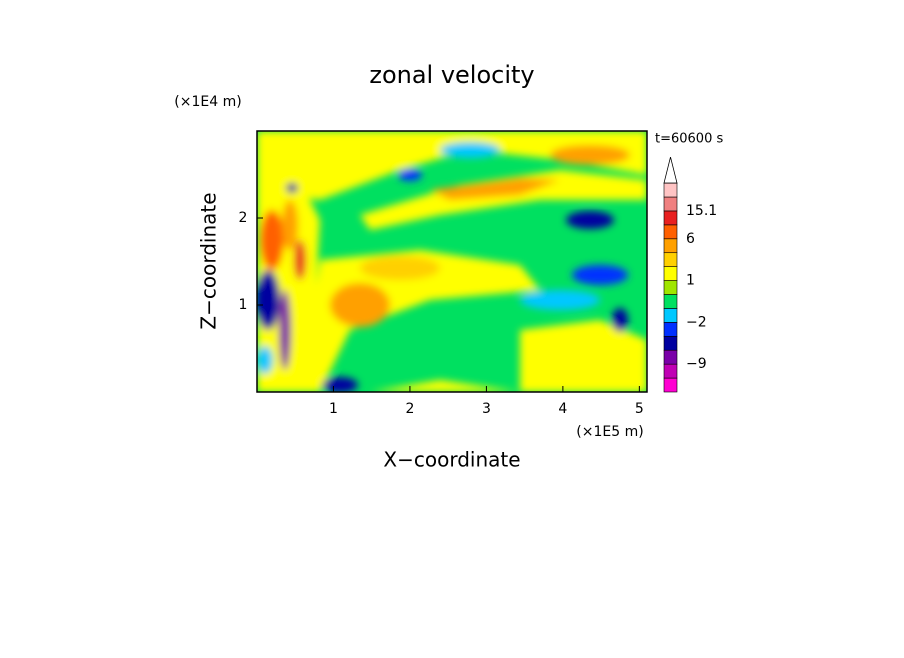 This screenshot has width=904, height=658. I want to click on x-tick-label: 4, so click(562, 409).